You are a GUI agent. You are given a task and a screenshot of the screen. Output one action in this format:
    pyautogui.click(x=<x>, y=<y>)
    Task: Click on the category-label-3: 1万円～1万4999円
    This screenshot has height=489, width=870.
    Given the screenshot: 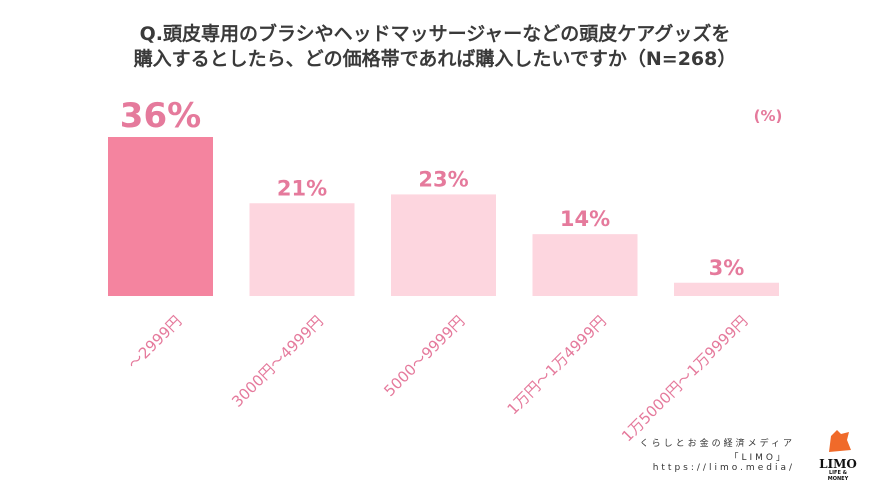 What is the action you would take?
    pyautogui.click(x=557, y=365)
    